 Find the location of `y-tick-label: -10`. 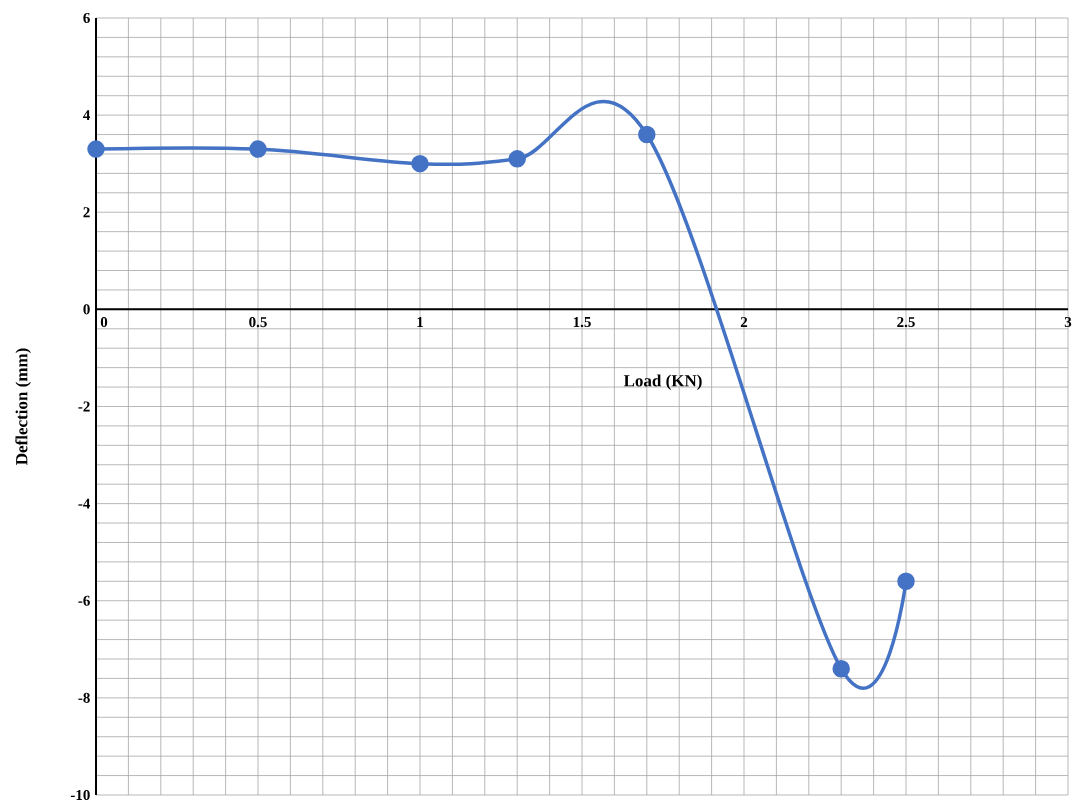

y-tick-label: -10 is located at coordinates (80, 795).